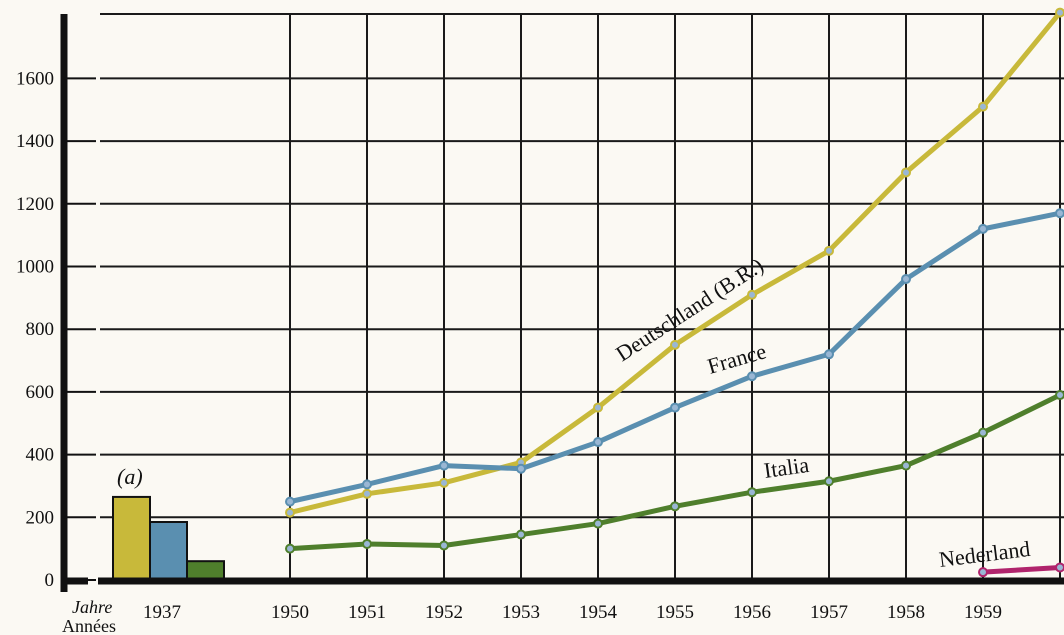 Image resolution: width=1064 pixels, height=635 pixels. What do you see at coordinates (290, 612) in the screenshot?
I see `x-tick-label: 1950` at bounding box center [290, 612].